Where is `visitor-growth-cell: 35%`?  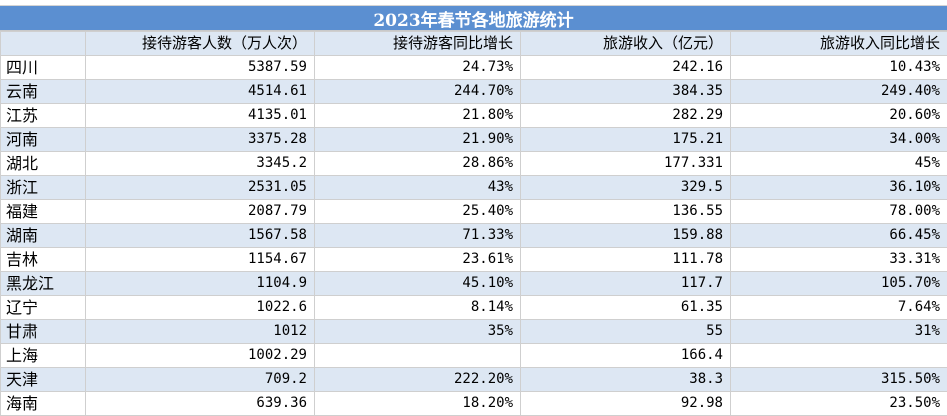 visitor-growth-cell: 35% is located at coordinates (418, 332).